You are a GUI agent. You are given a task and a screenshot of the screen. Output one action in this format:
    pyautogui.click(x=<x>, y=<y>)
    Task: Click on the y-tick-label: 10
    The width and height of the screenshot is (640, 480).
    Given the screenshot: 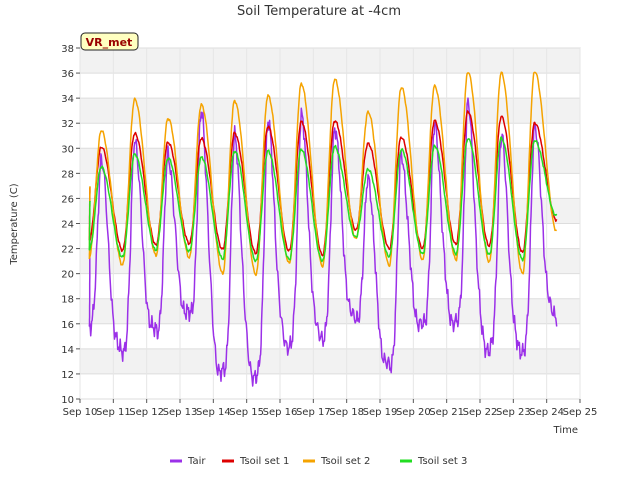 What is the action you would take?
    pyautogui.click(x=67, y=400)
    